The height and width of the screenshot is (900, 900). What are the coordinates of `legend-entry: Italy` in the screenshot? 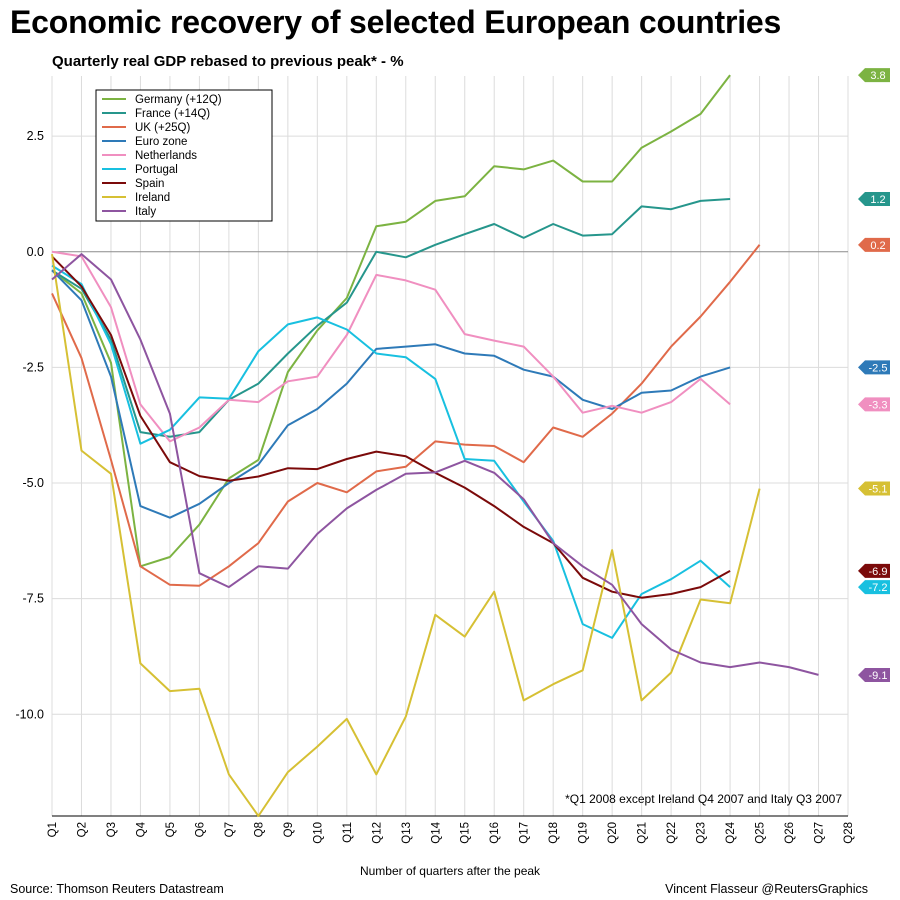 It's located at (145, 212).